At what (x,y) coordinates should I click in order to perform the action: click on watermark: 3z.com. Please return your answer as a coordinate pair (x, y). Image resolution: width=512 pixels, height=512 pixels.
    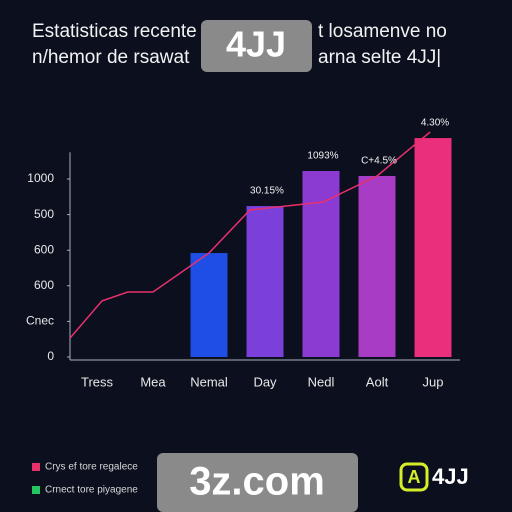
    Looking at the image, I should click on (257, 482).